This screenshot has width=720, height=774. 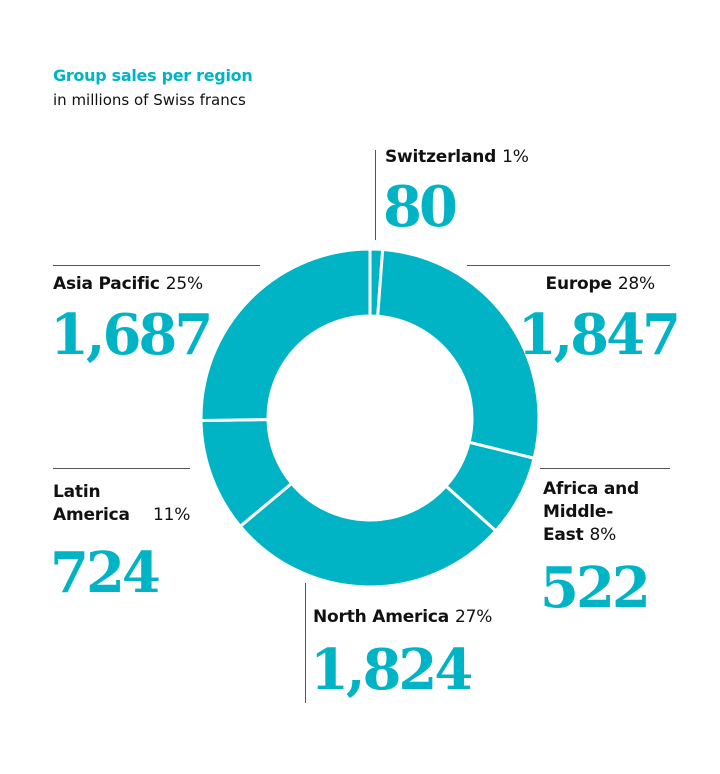 I want to click on label-africa-middle-east: Africa and Middle-East 8%, so click(x=608, y=512).